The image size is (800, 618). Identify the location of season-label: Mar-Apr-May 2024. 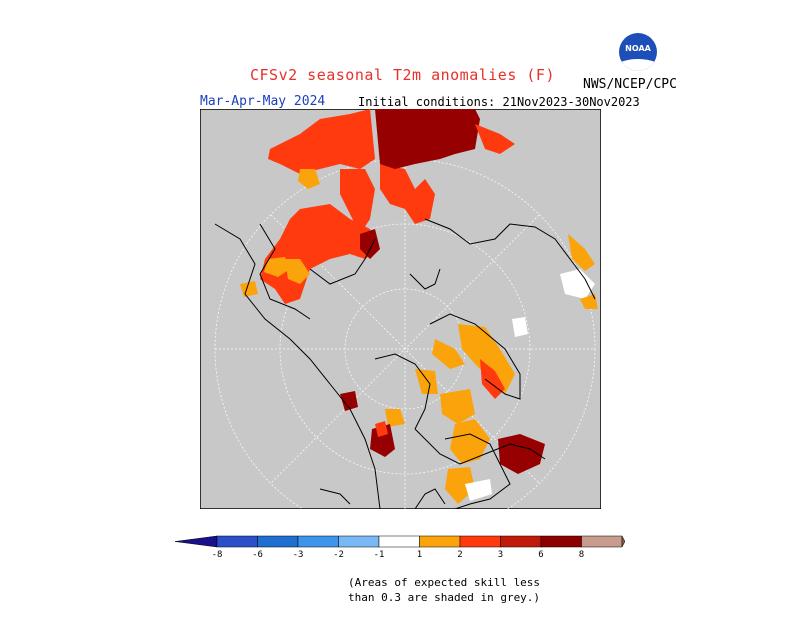
(263, 101).